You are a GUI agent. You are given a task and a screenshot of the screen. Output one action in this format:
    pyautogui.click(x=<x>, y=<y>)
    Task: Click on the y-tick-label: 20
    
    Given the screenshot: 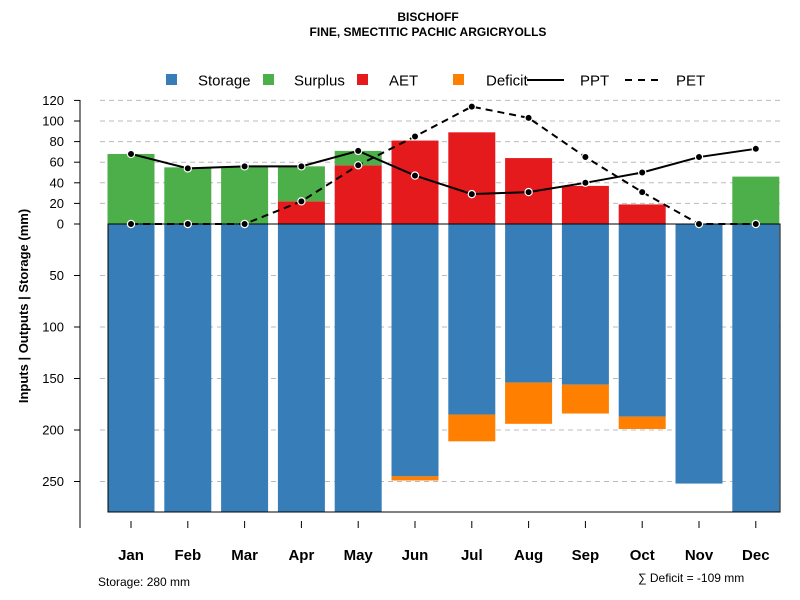 What is the action you would take?
    pyautogui.click(x=57, y=203)
    